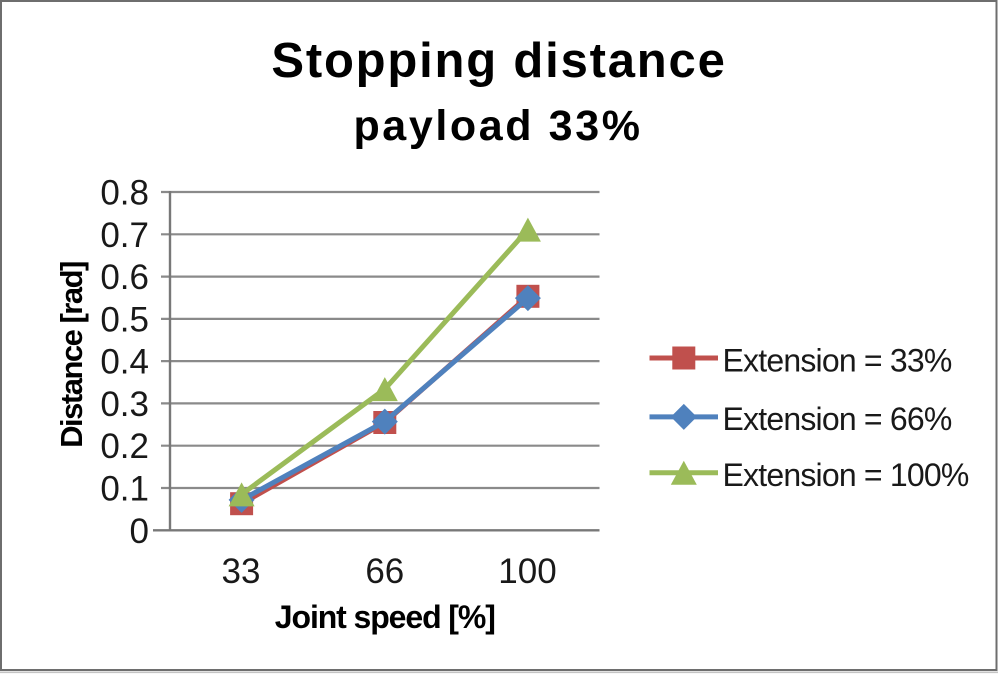 The image size is (1000, 676). What do you see at coordinates (384, 571) in the screenshot?
I see `svg-text: 66` at bounding box center [384, 571].